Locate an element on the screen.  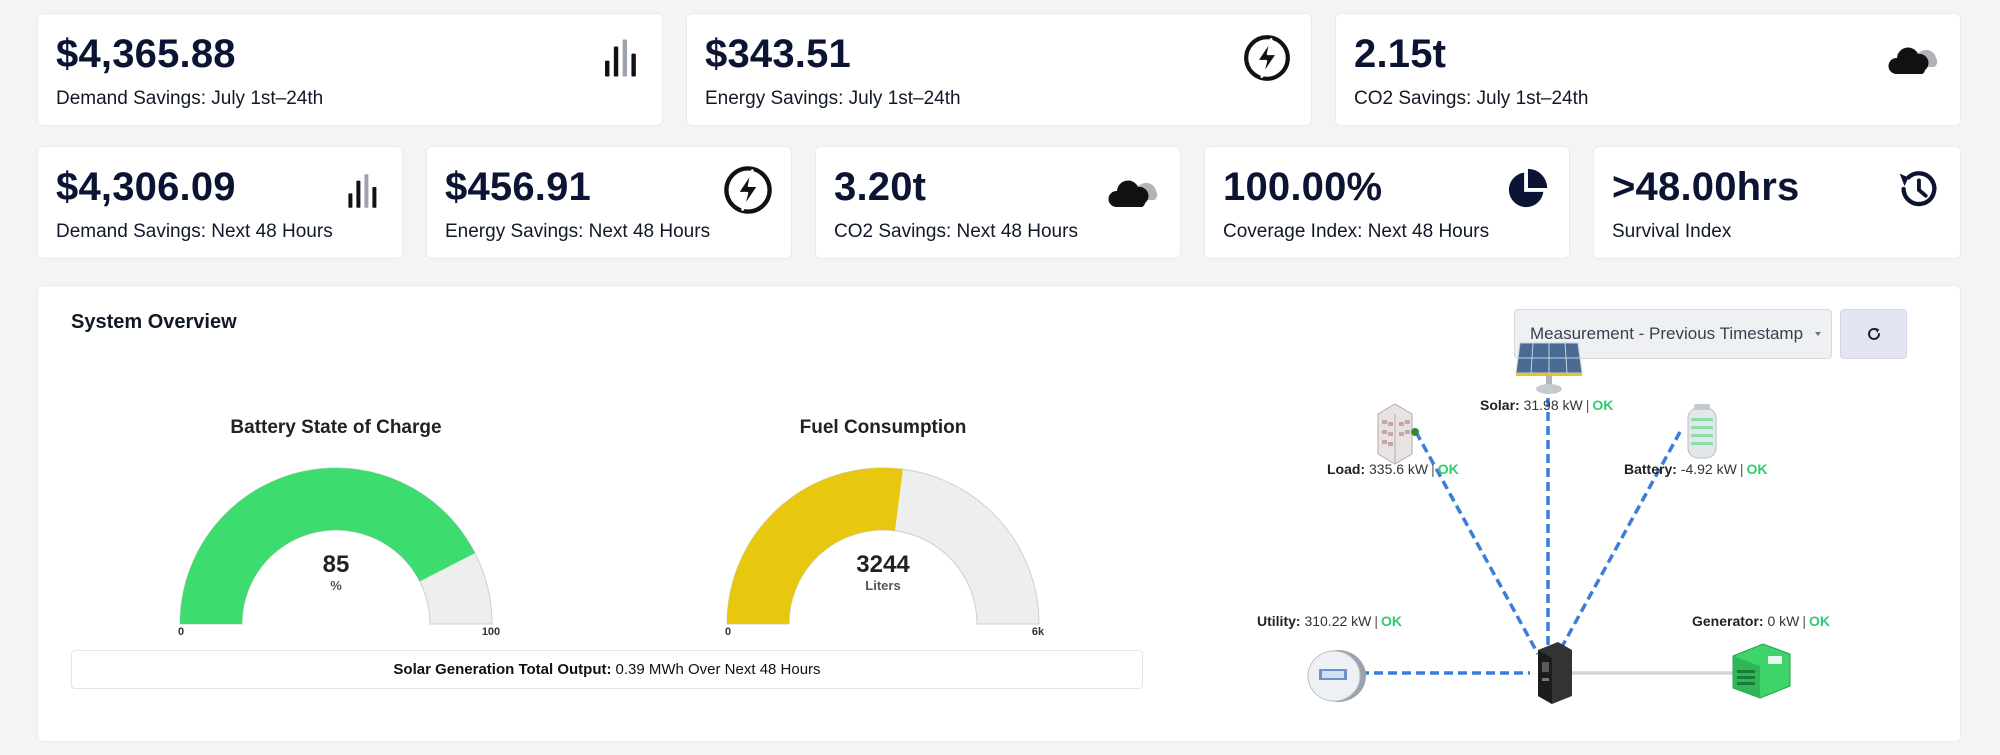
battery-gauge-title: Battery State of Charge is located at coordinates (336, 427).